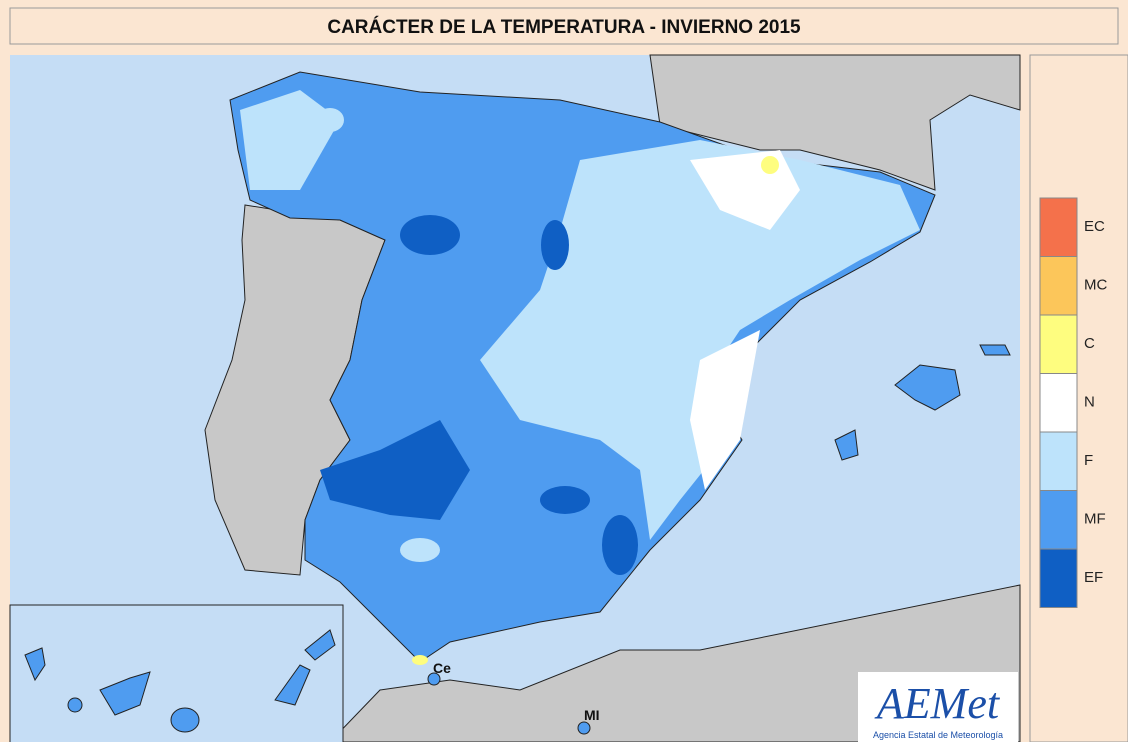 The width and height of the screenshot is (1128, 742). What do you see at coordinates (1089, 402) in the screenshot?
I see `legend-label: N` at bounding box center [1089, 402].